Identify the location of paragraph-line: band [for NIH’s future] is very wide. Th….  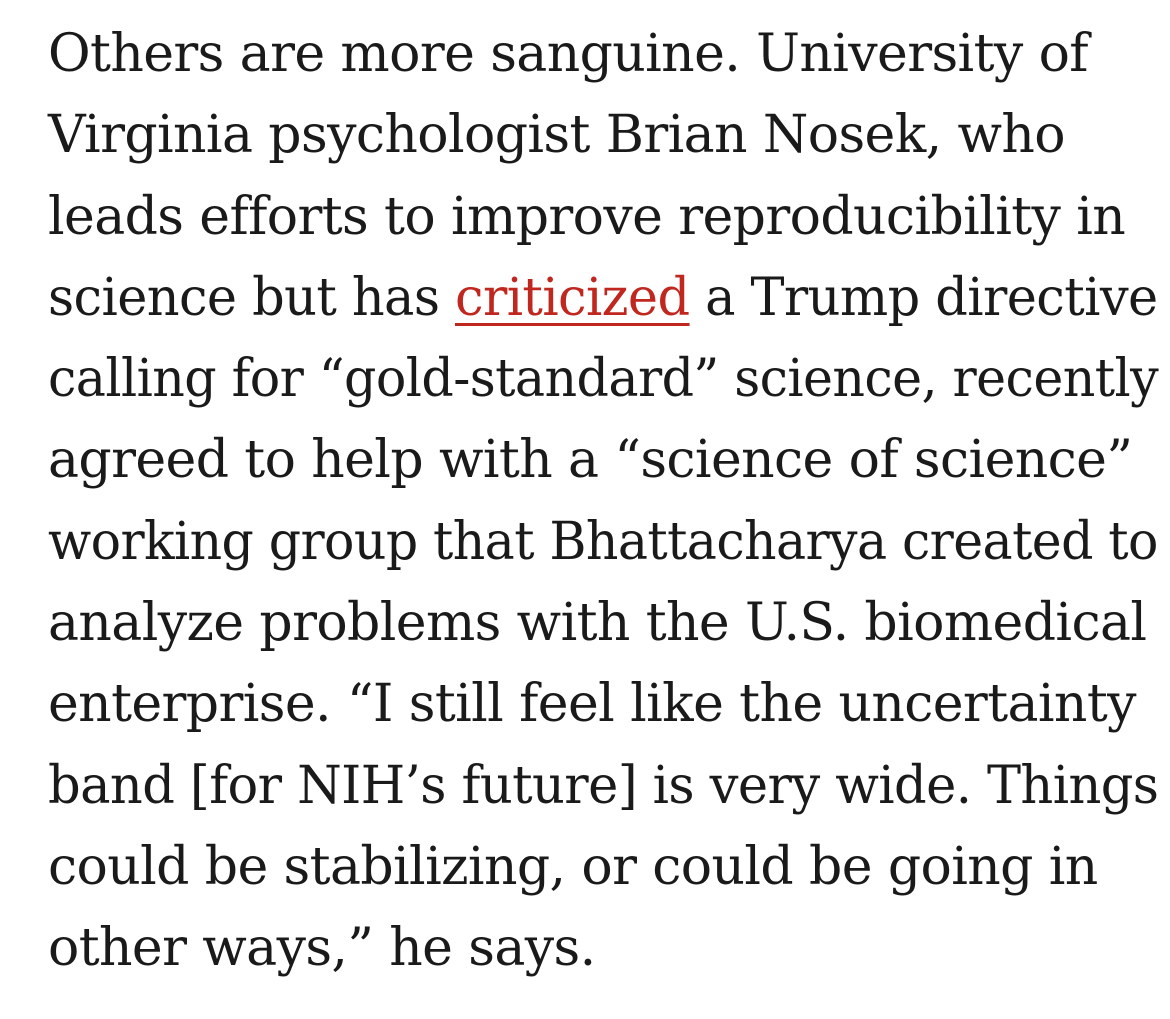
(603, 785).